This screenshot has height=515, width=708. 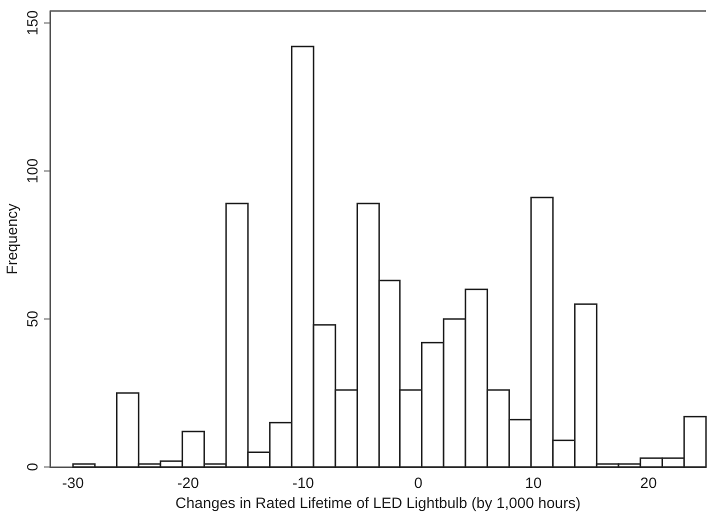 I want to click on x-tick-label: 20, so click(x=648, y=483).